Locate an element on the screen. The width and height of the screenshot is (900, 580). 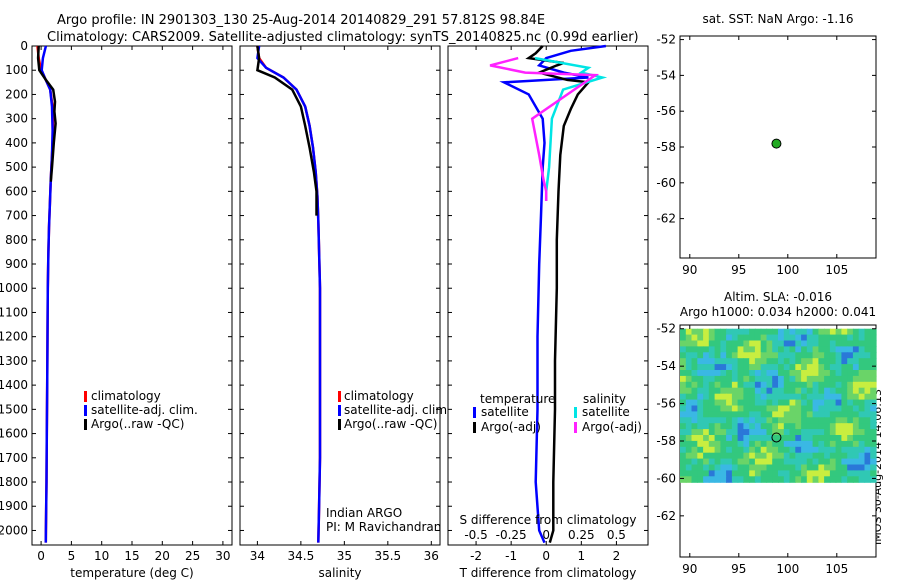
ytick-label: 1600 is located at coordinates (14, 434).